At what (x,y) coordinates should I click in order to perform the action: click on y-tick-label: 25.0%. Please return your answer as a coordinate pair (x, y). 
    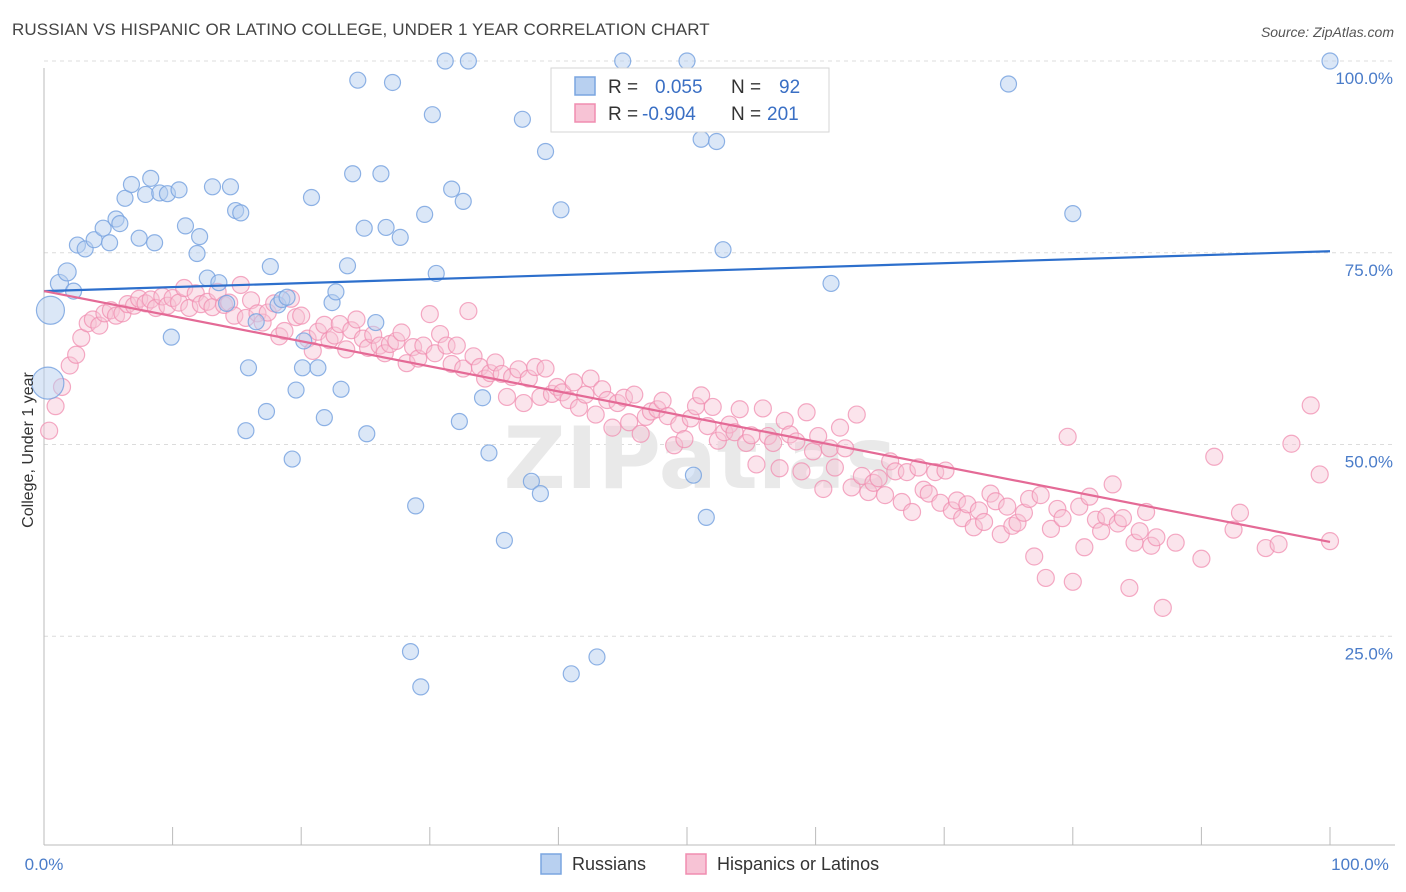
    Looking at the image, I should click on (1369, 653).